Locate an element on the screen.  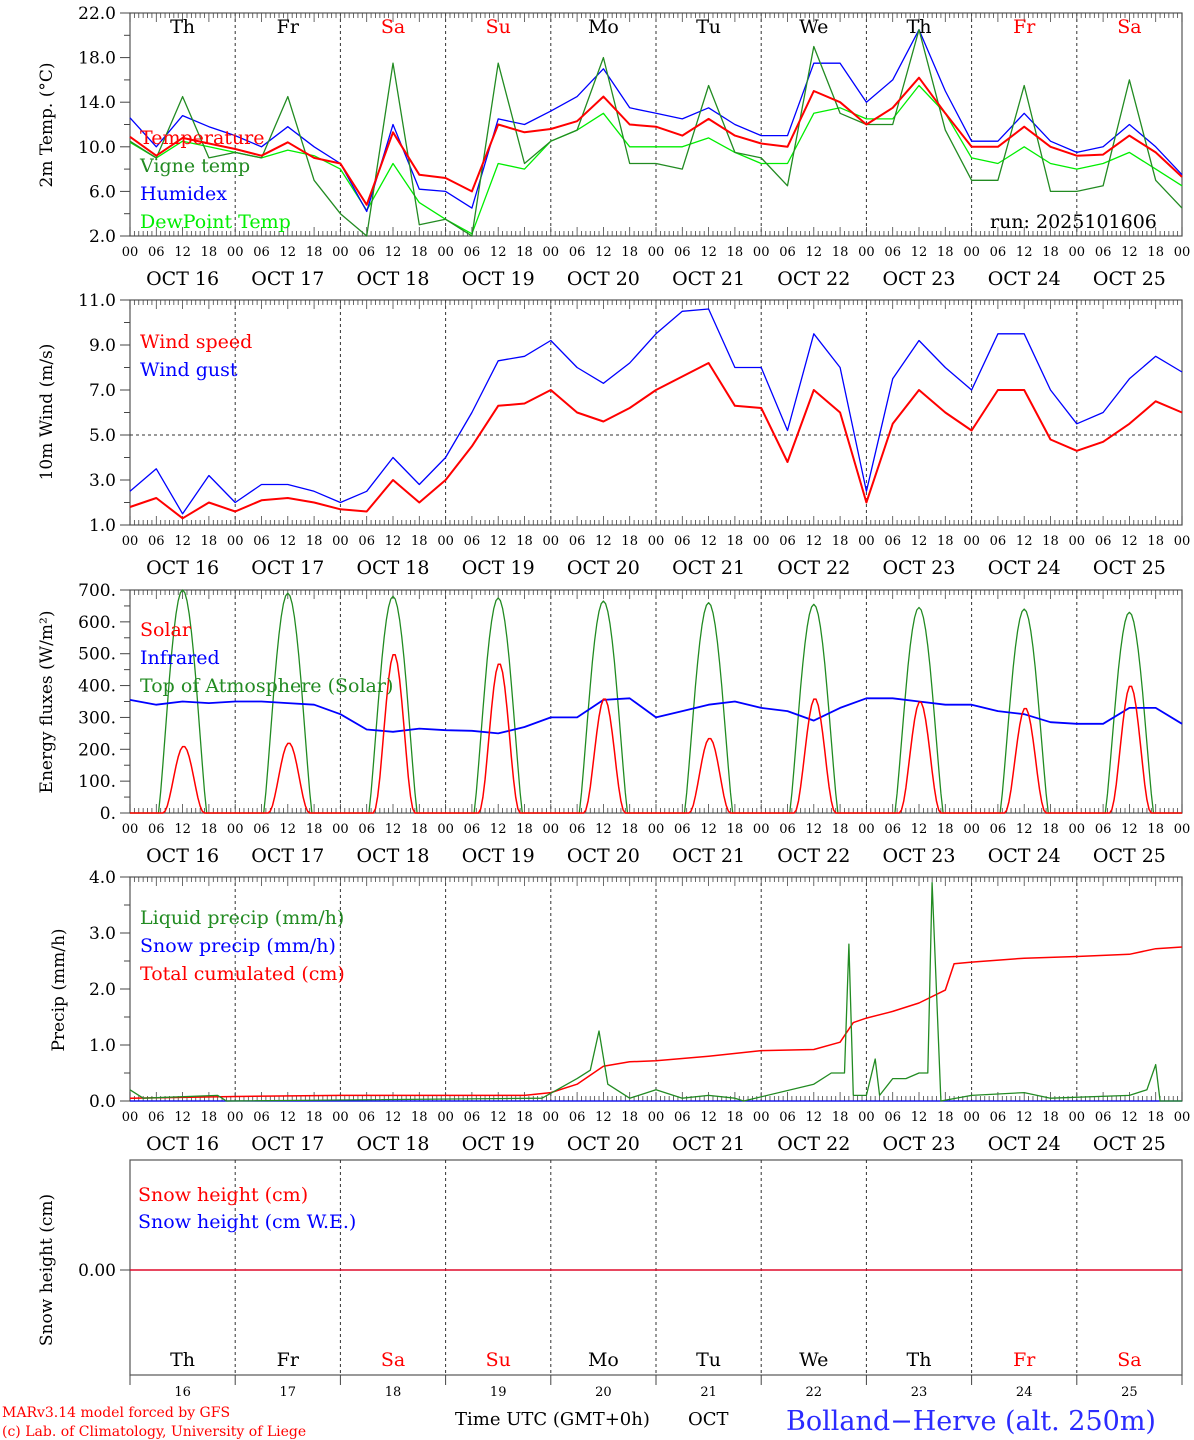
plot-frame is located at coordinates (656, 124).